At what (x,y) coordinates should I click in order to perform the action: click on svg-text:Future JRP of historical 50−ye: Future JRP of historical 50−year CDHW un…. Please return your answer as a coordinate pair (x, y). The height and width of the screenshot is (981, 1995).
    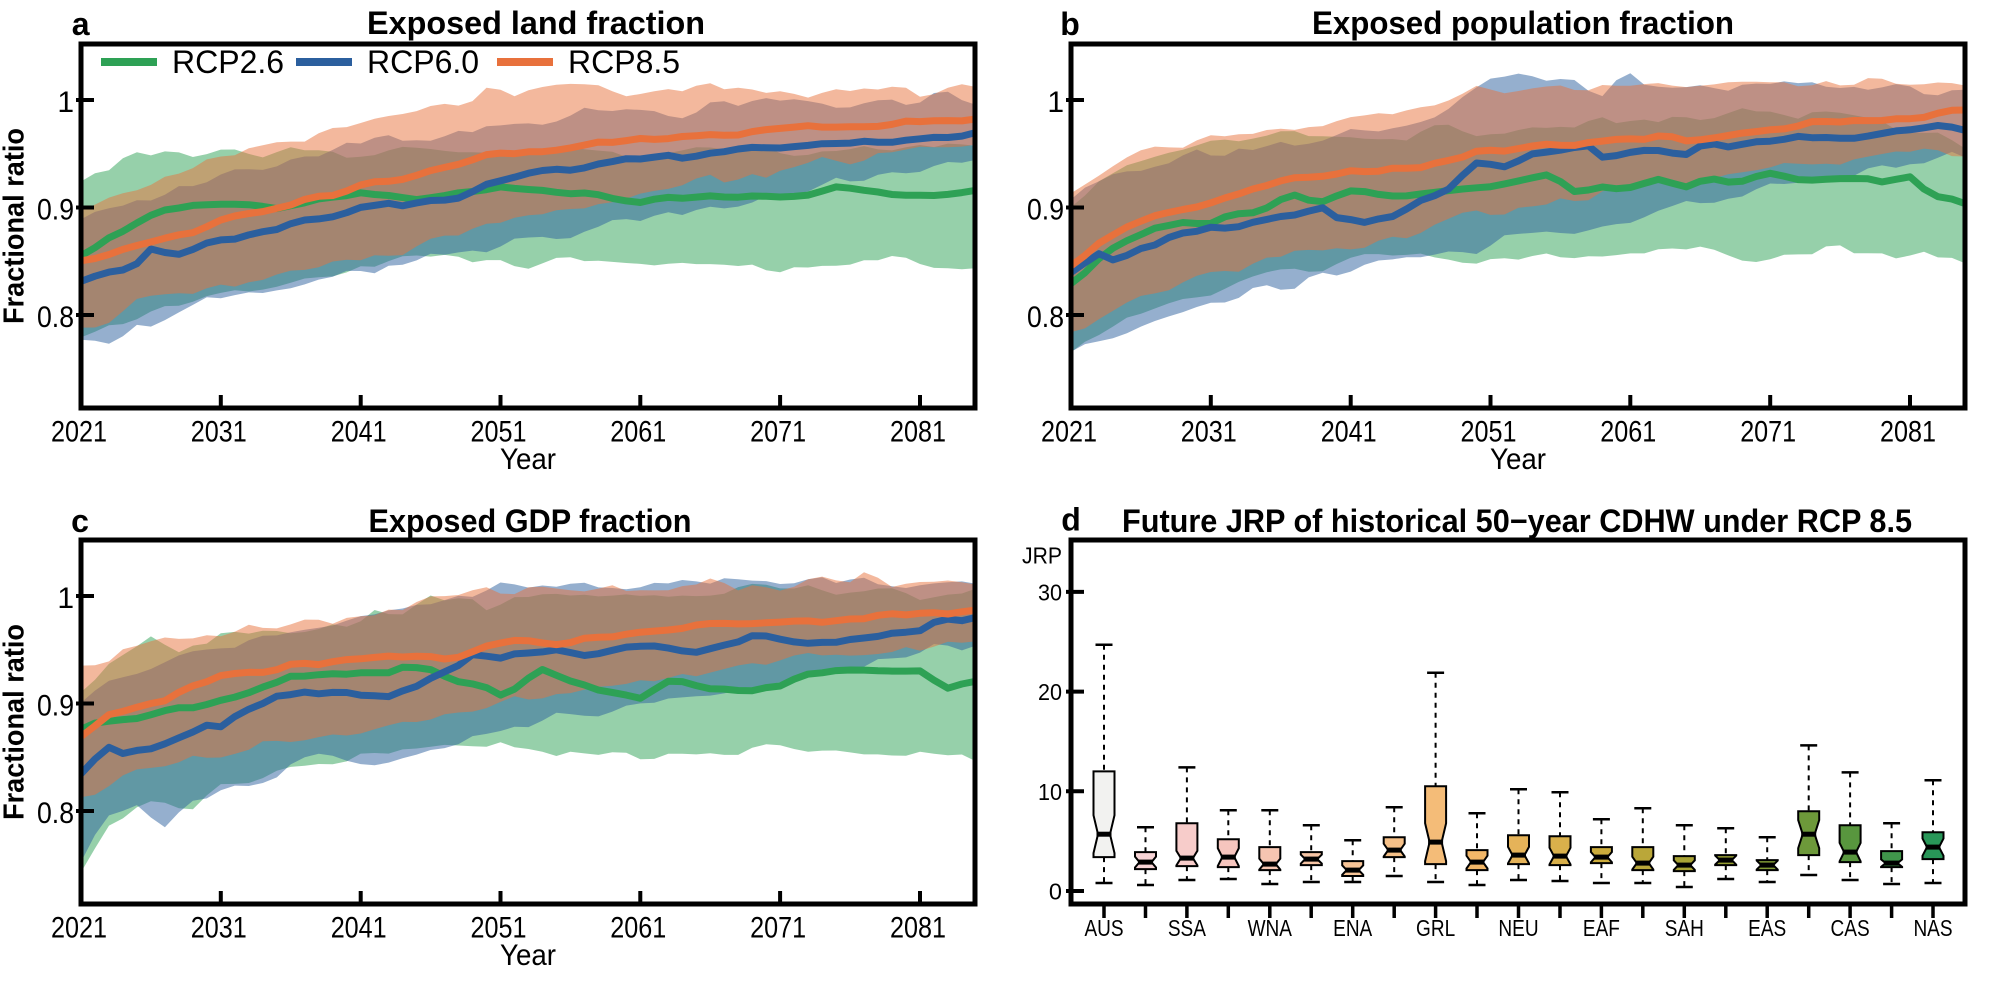
    Looking at the image, I should click on (1517, 521).